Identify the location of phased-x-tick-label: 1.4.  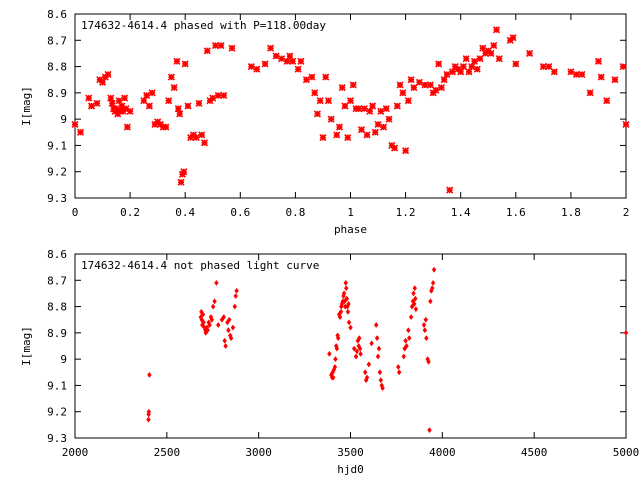
(461, 212).